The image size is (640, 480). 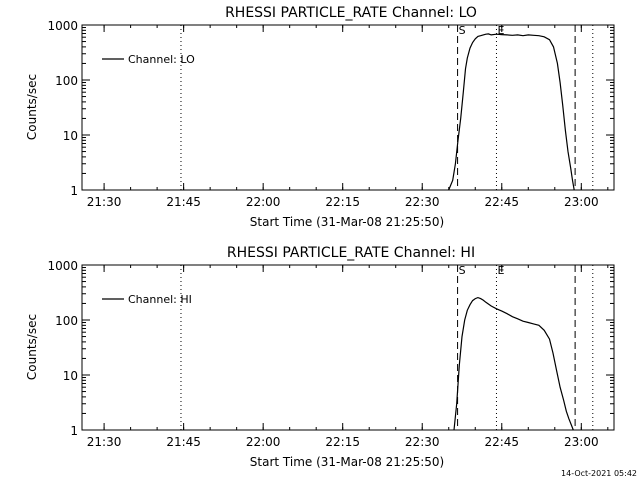 I want to click on chart-title: RHESSI PARTICLE_RATE Channel: HI, so click(x=351, y=253).